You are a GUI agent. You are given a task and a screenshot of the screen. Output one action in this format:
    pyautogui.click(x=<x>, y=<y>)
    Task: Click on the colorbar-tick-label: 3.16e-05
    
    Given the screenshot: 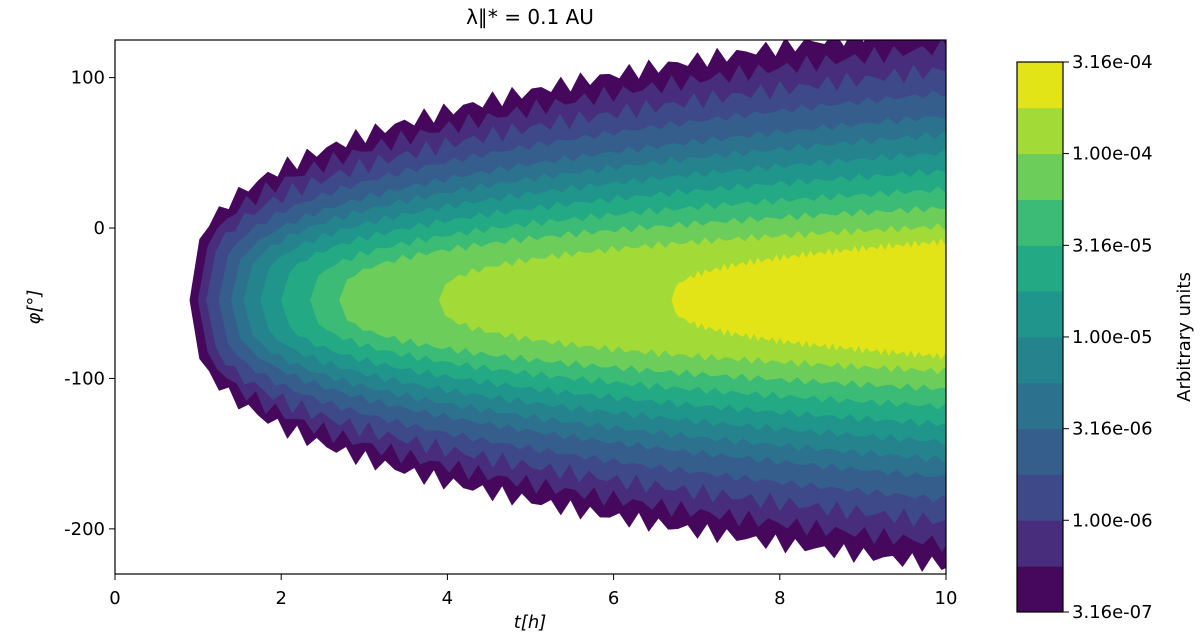 What is the action you would take?
    pyautogui.click(x=1112, y=245)
    